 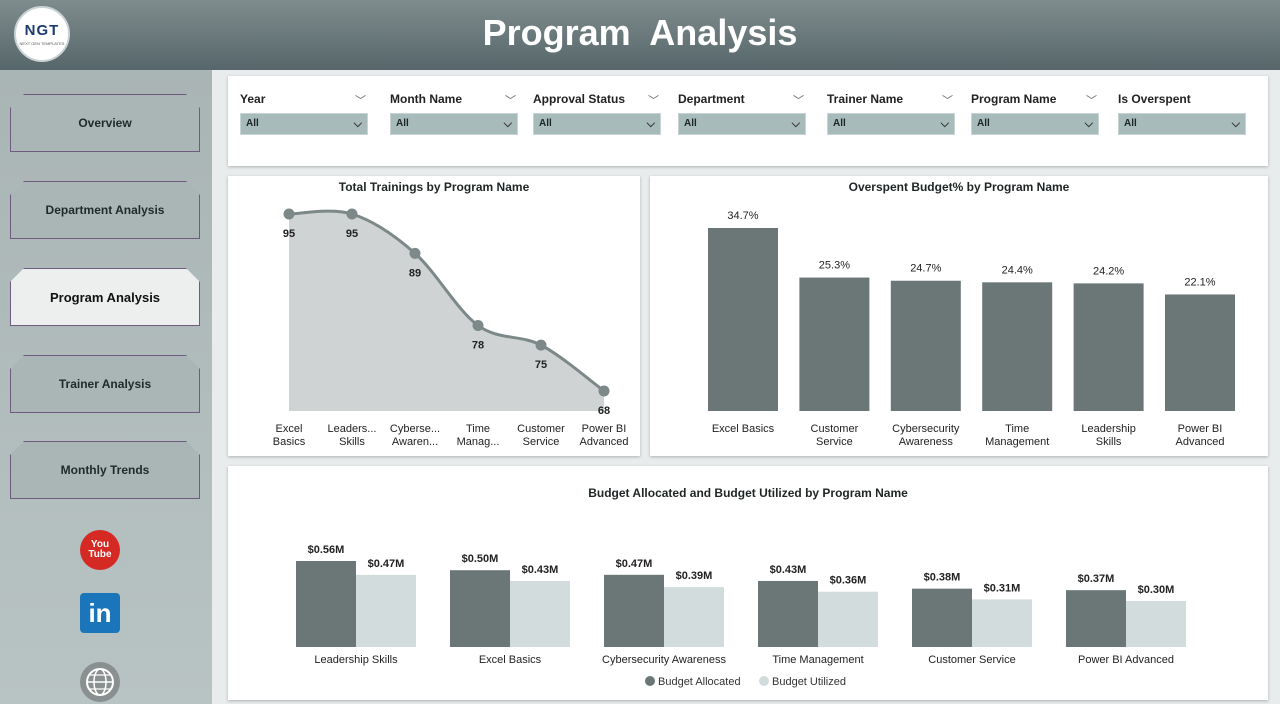 I want to click on legend-label: Budget Allocated, so click(x=699, y=682).